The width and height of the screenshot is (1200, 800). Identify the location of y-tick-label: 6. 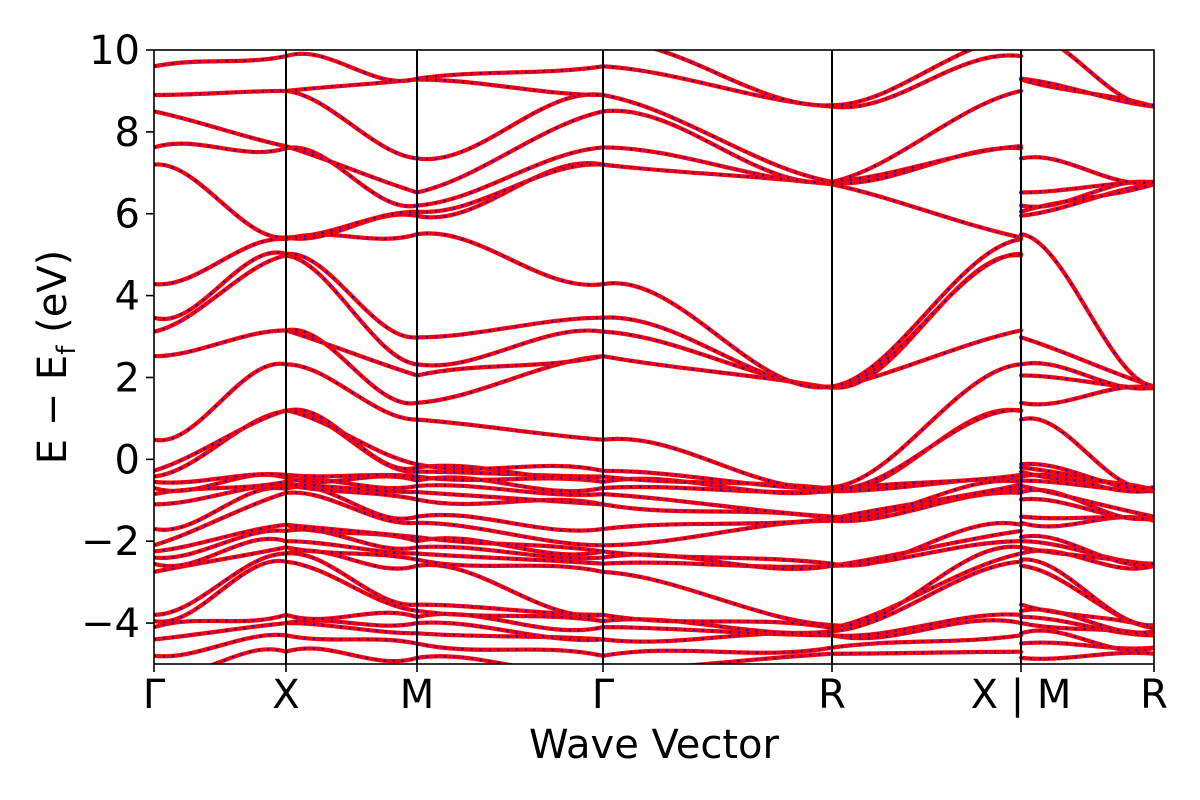
(127, 215).